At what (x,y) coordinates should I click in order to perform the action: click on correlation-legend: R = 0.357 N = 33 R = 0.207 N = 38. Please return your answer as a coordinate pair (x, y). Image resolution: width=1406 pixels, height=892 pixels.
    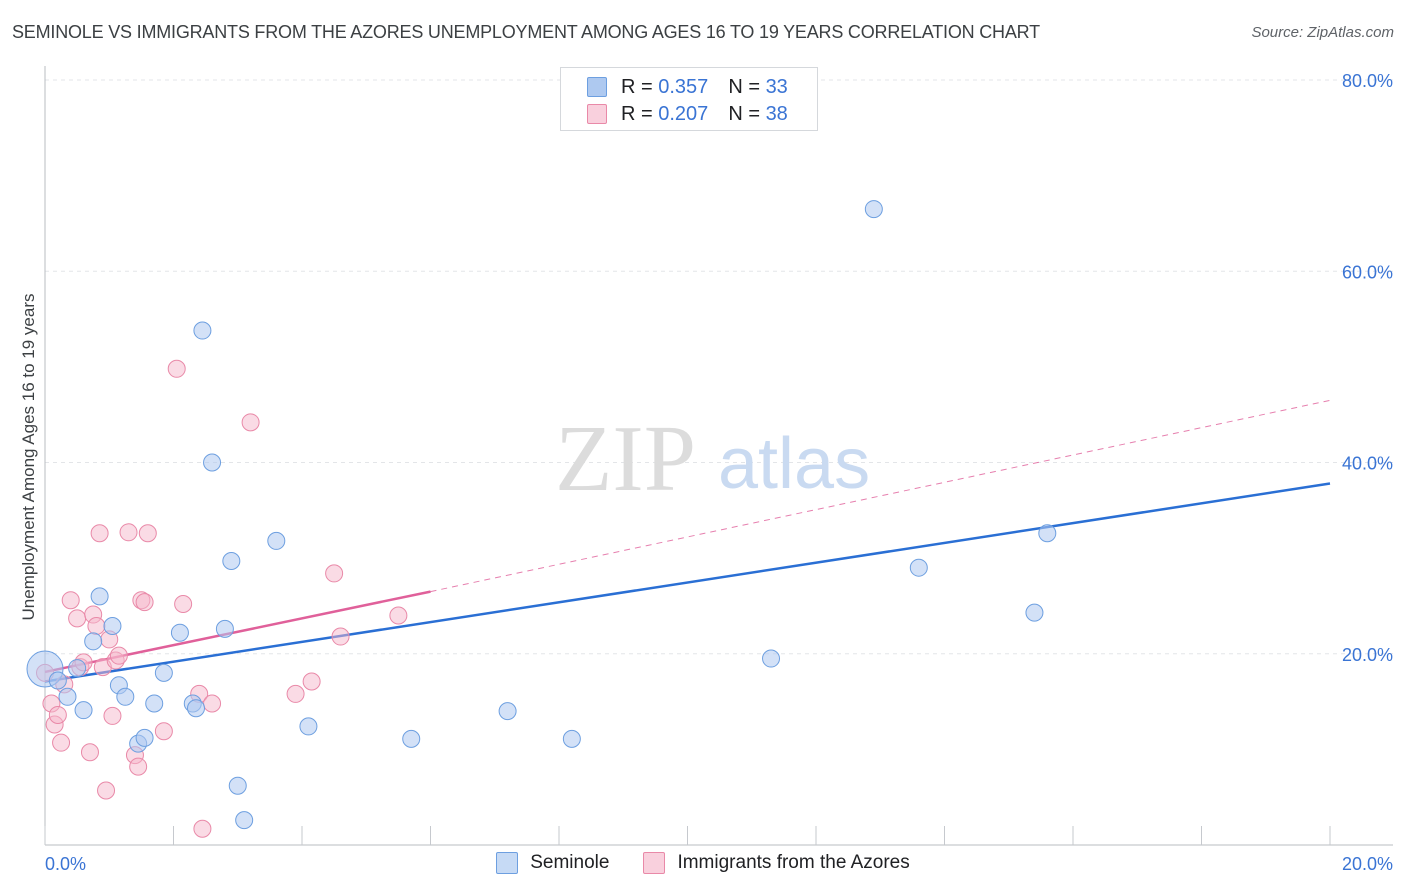
    Looking at the image, I should click on (689, 99).